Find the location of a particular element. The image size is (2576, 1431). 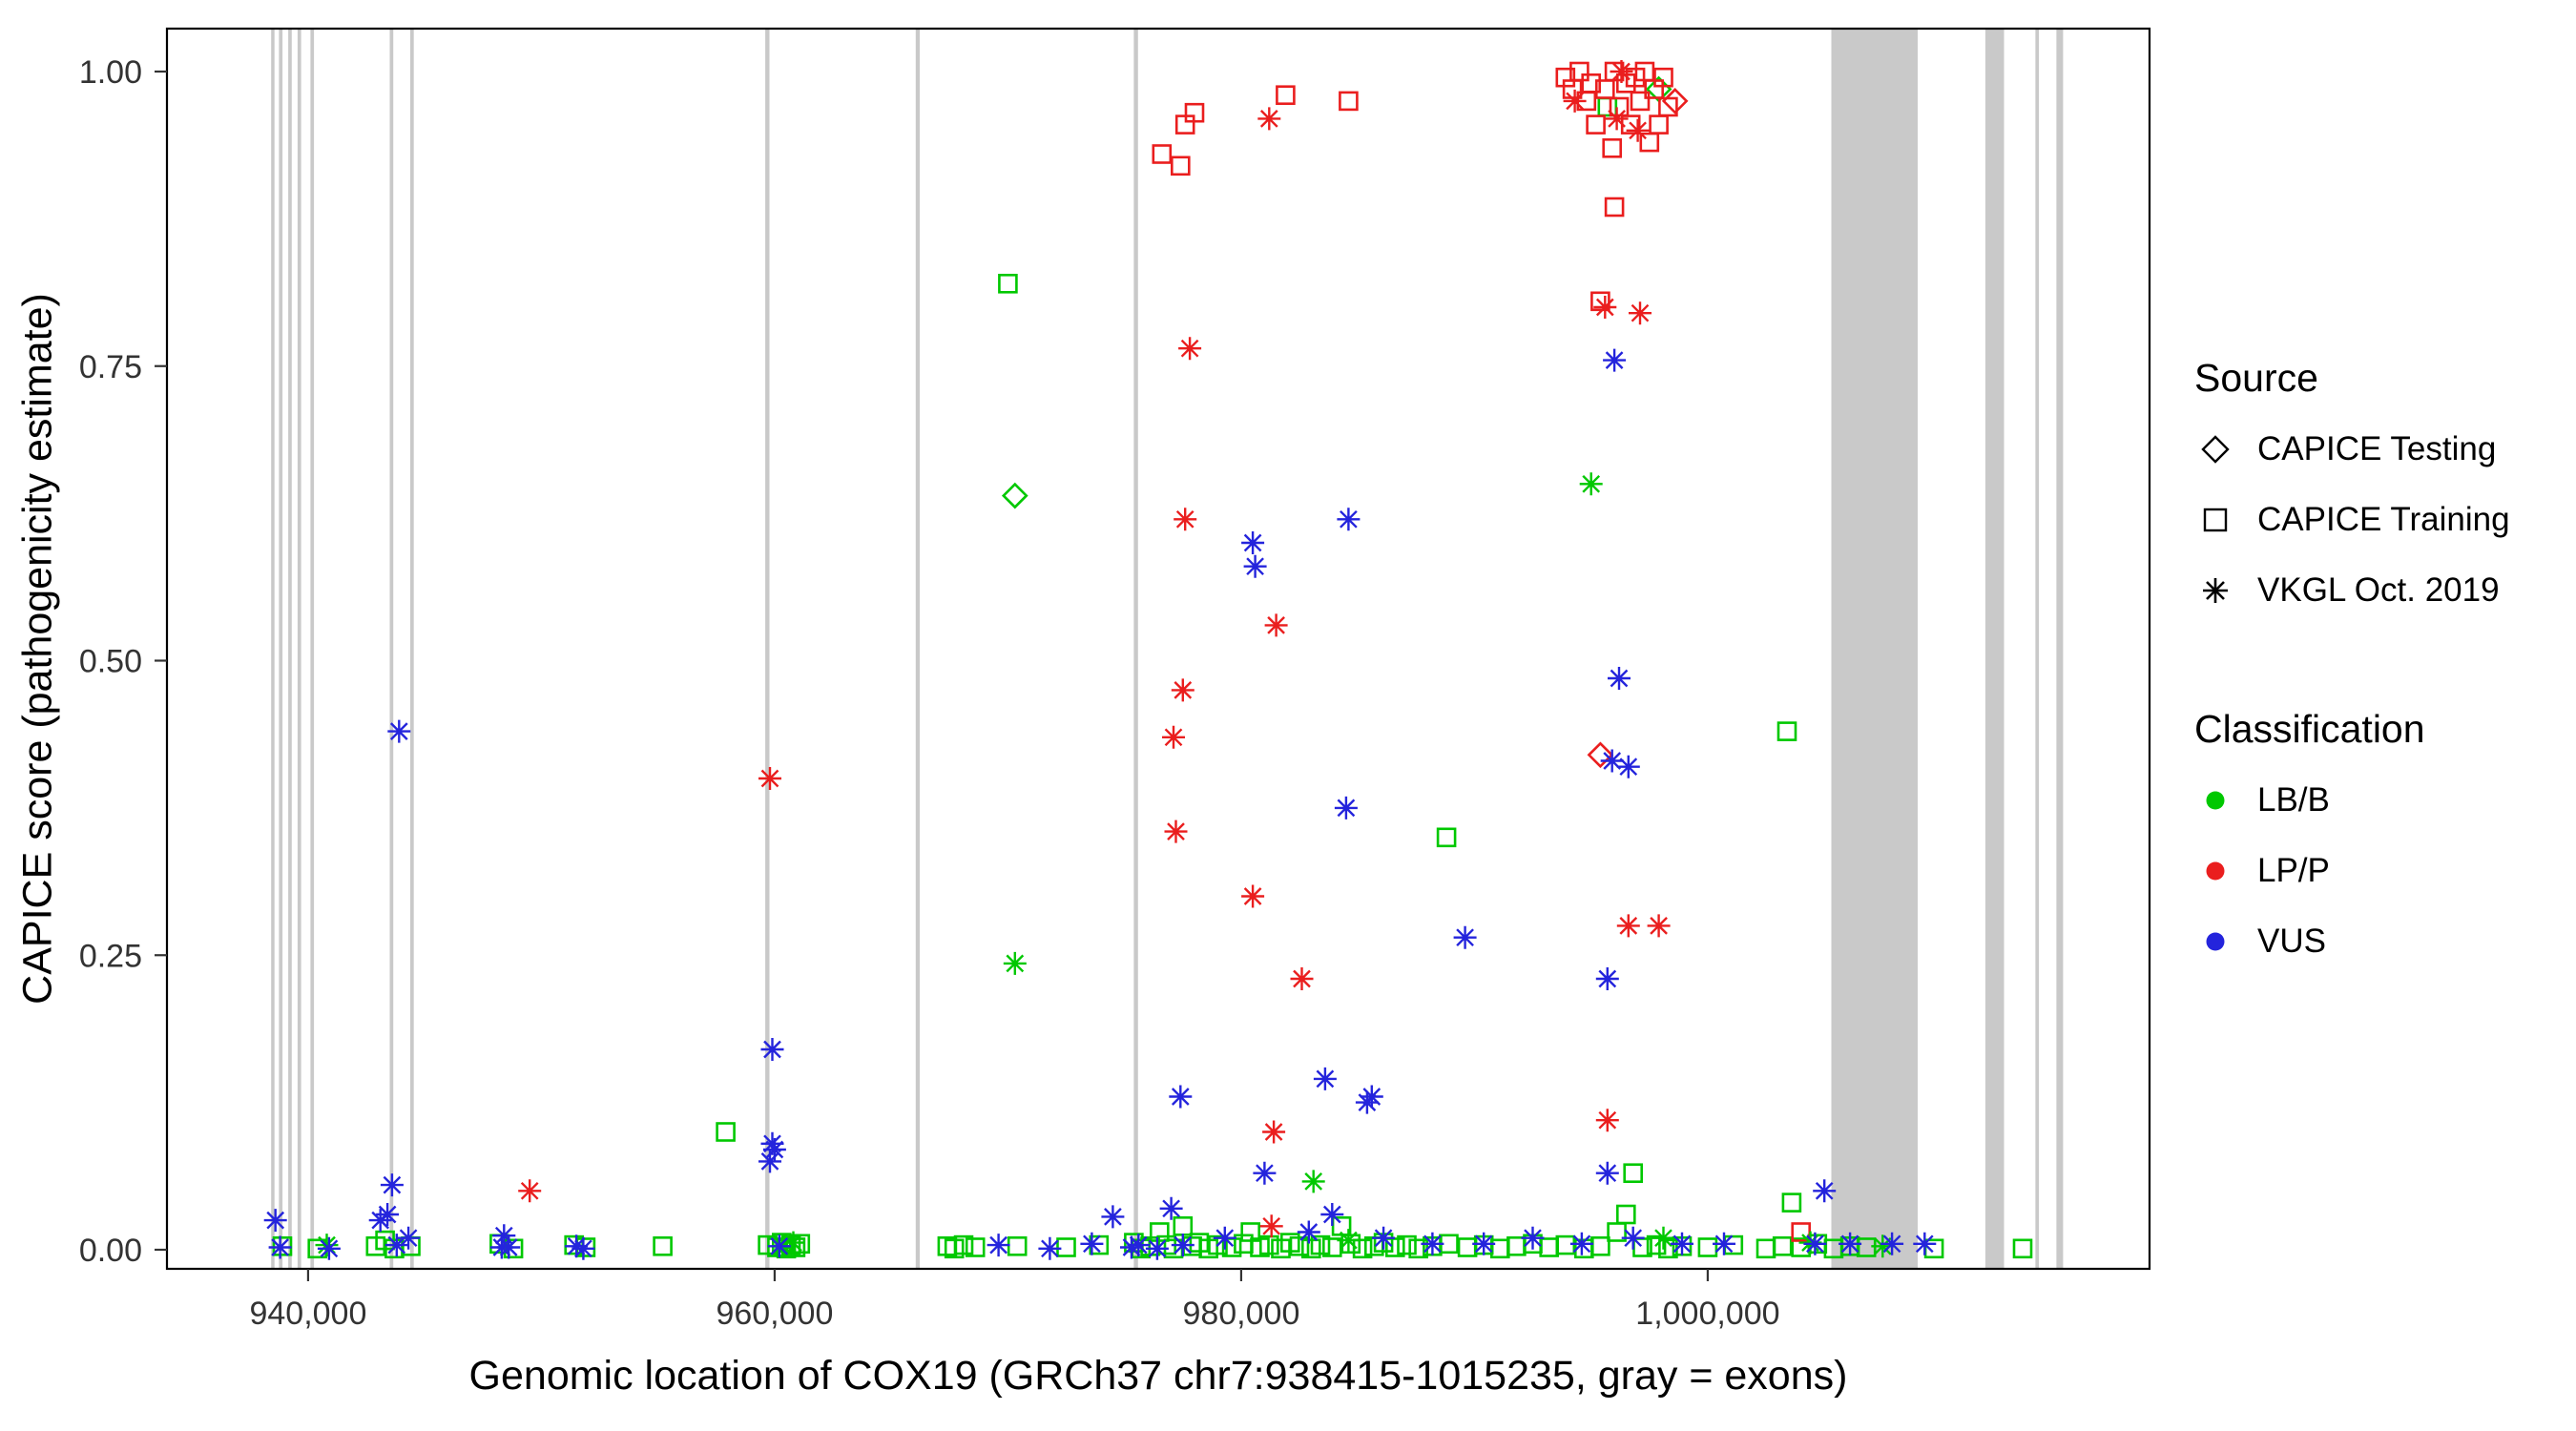

y-axis-tick-label: 0.50 is located at coordinates (110, 662).